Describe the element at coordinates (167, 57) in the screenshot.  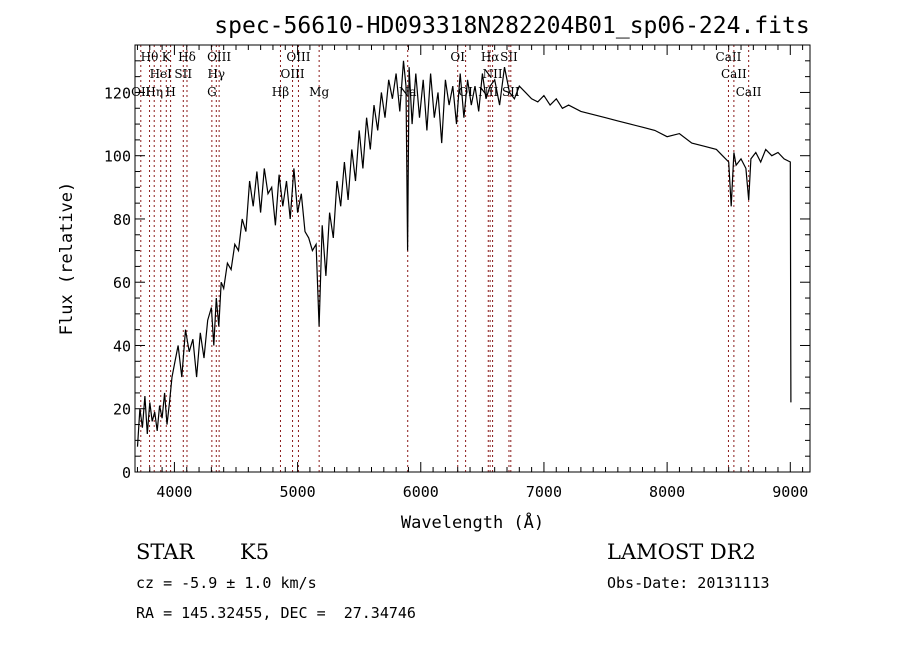
I see `spectral-line-label: K` at that location.